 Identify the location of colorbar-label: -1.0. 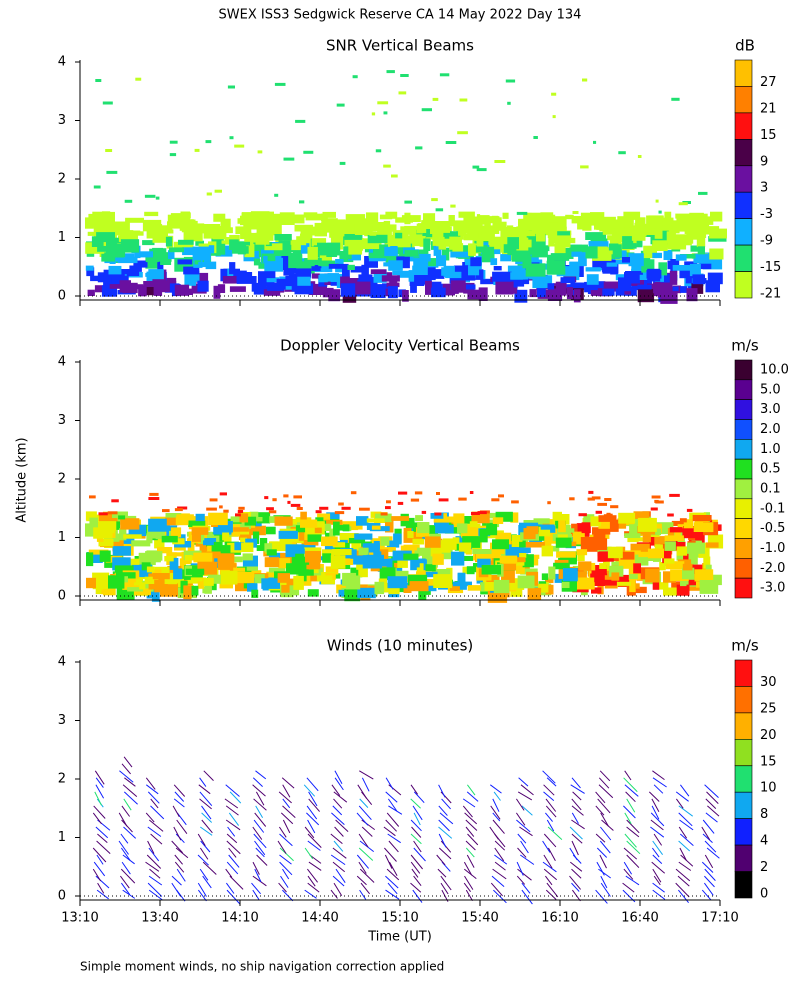
(772, 548).